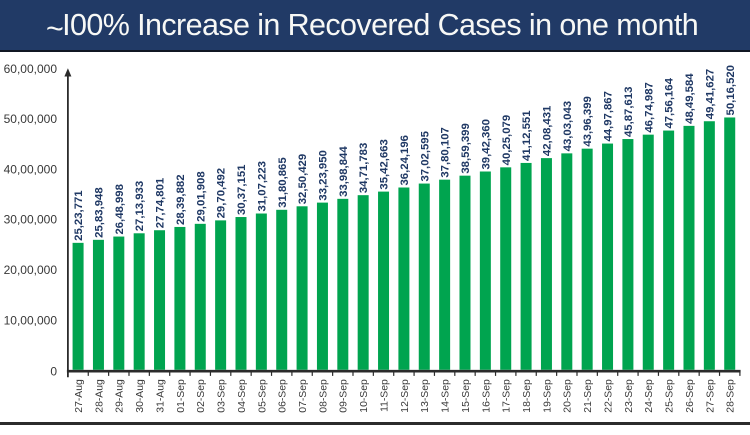 Image resolution: width=750 pixels, height=435 pixels. I want to click on svg-text: 21-Sep, so click(588, 396).